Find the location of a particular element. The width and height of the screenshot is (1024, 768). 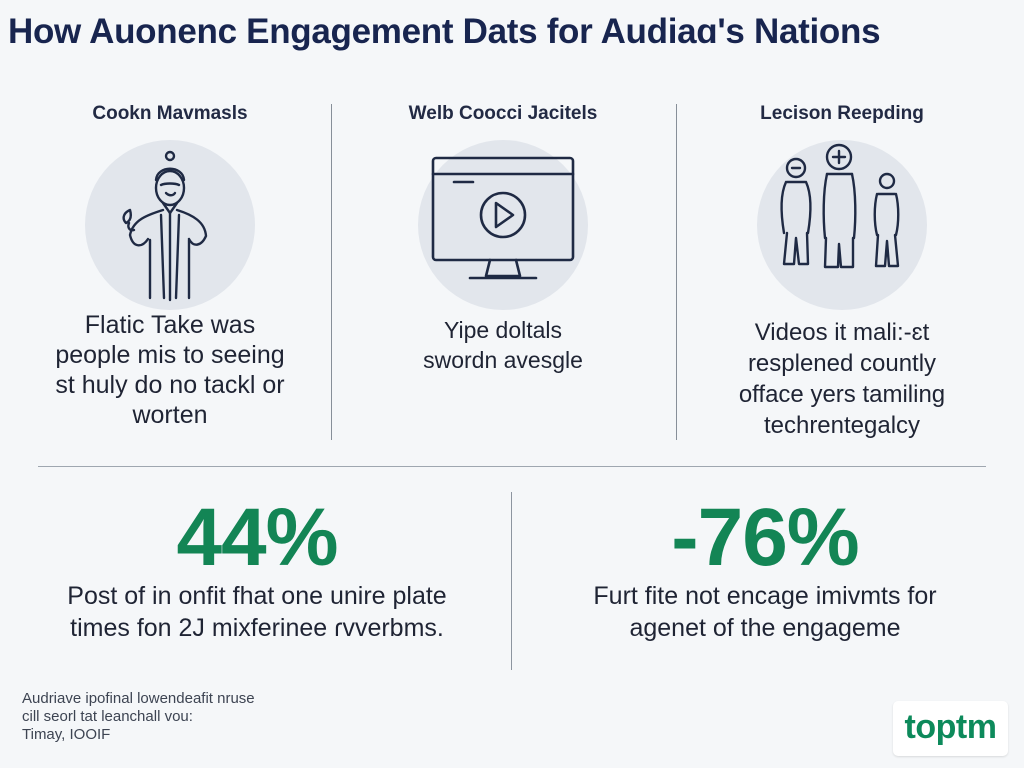

column-heading: Cookn Mavmasls is located at coordinates (170, 113).